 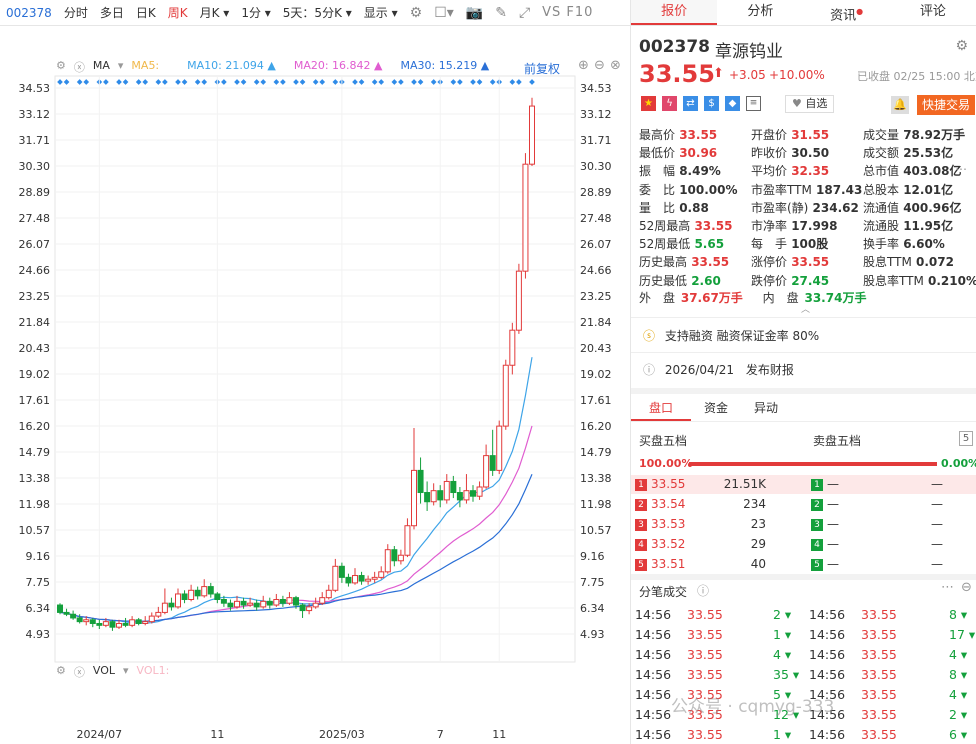 I want to click on five-level-toggle: 5, so click(x=966, y=438).